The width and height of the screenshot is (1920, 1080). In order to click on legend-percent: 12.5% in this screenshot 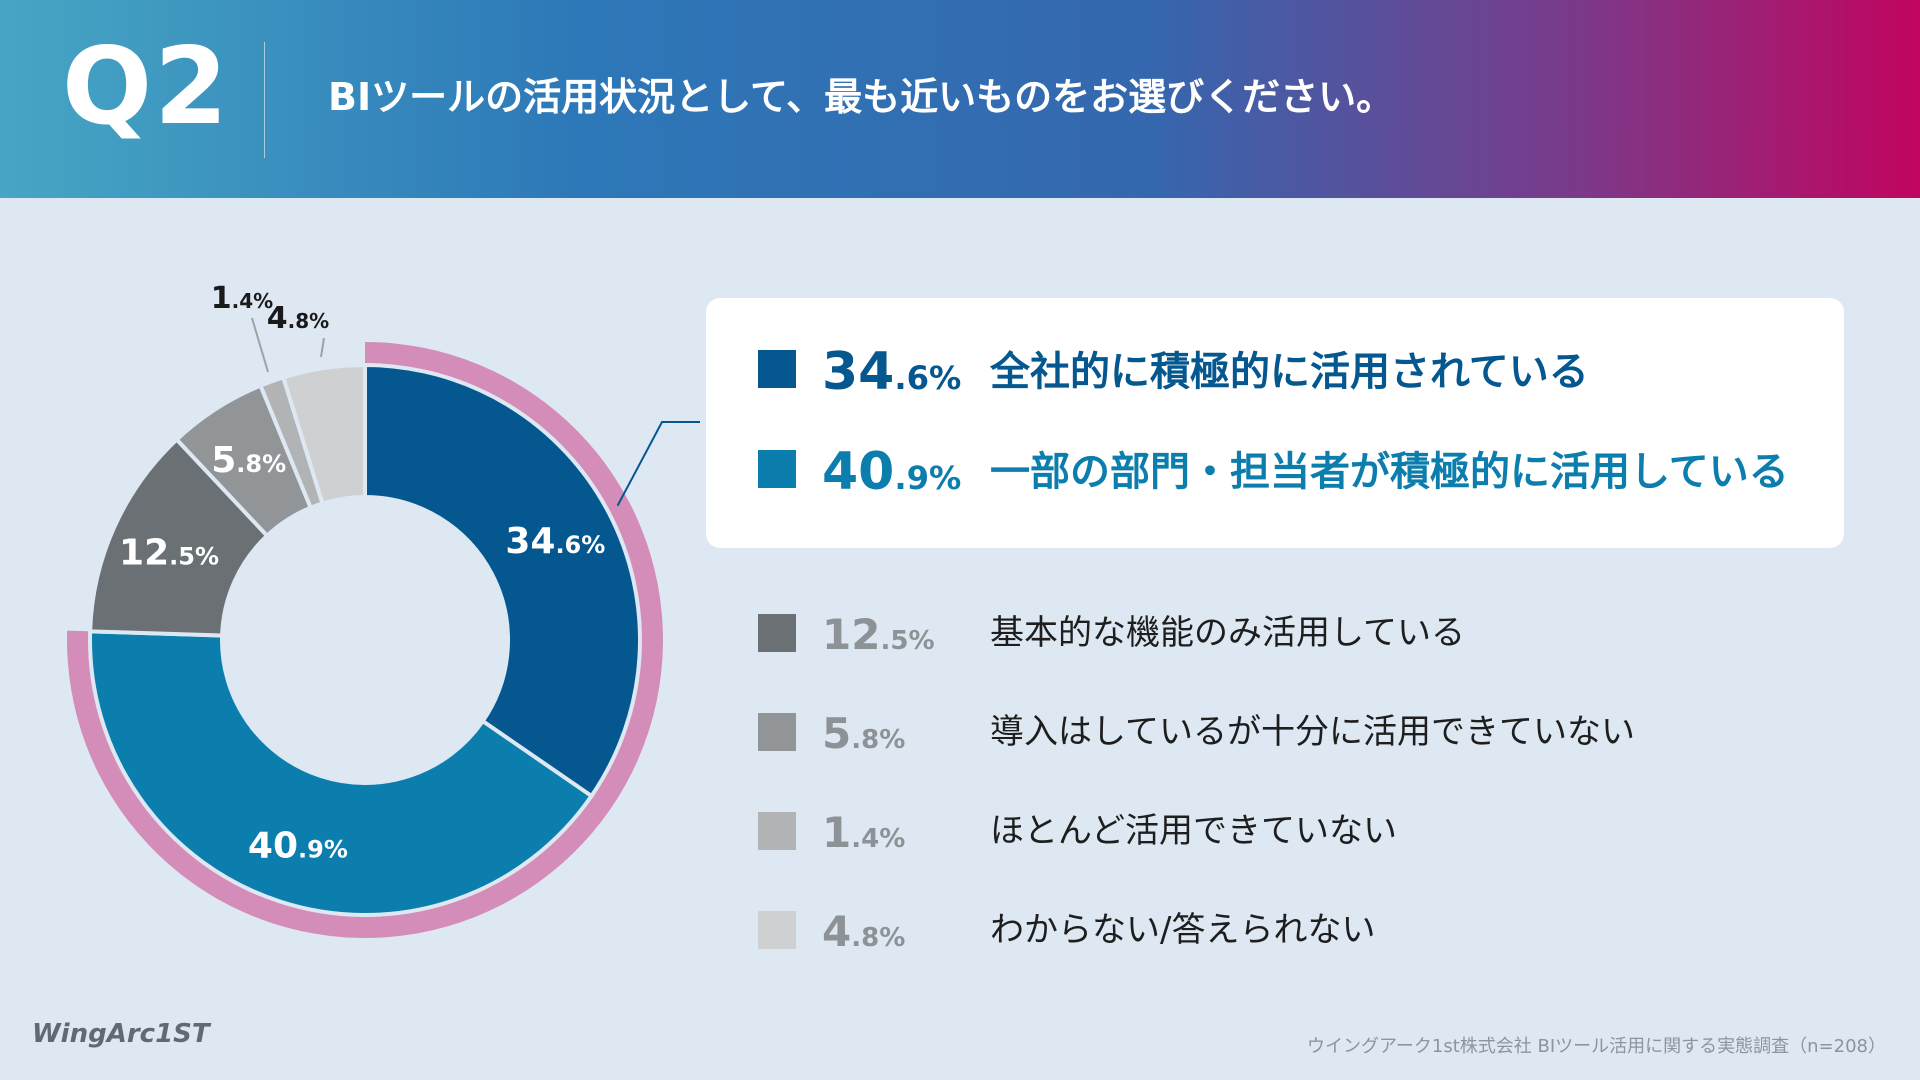, I will do `click(878, 634)`.